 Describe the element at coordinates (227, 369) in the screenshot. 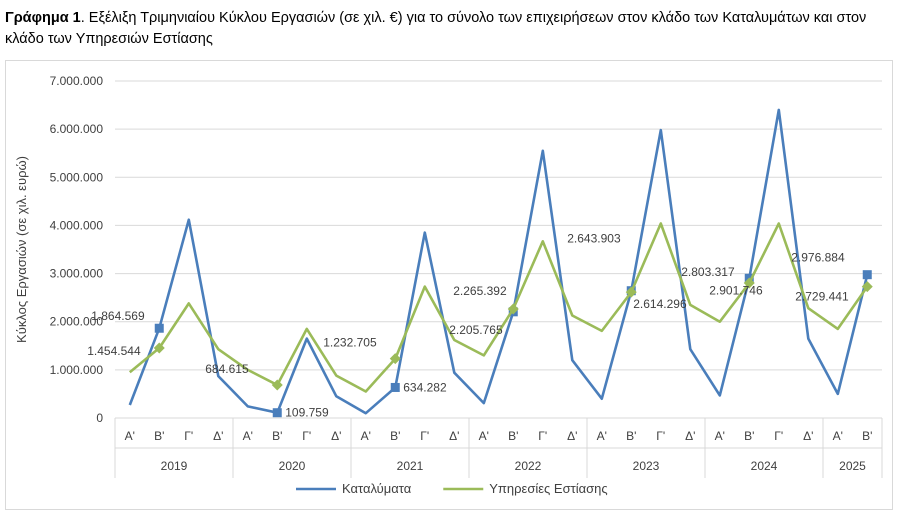

I see `data-label: 684.615` at that location.